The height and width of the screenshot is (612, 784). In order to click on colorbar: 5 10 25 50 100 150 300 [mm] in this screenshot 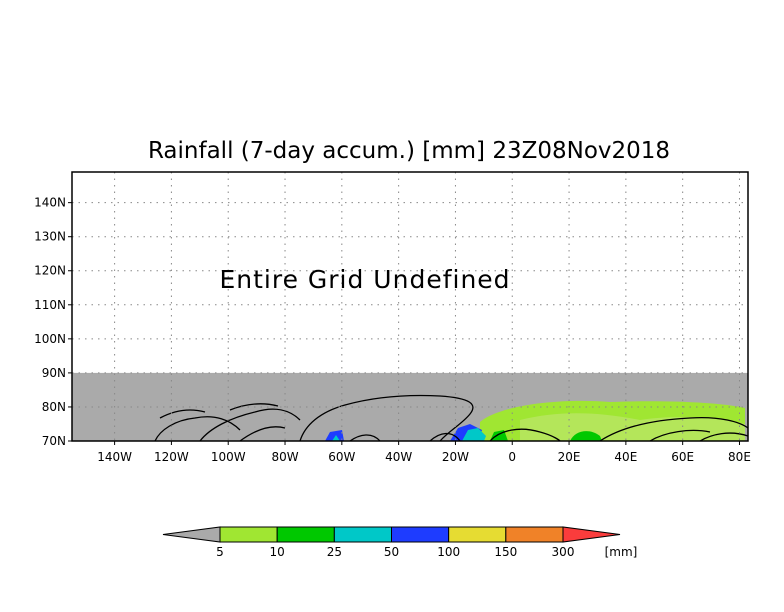, I will do `click(400, 542)`.